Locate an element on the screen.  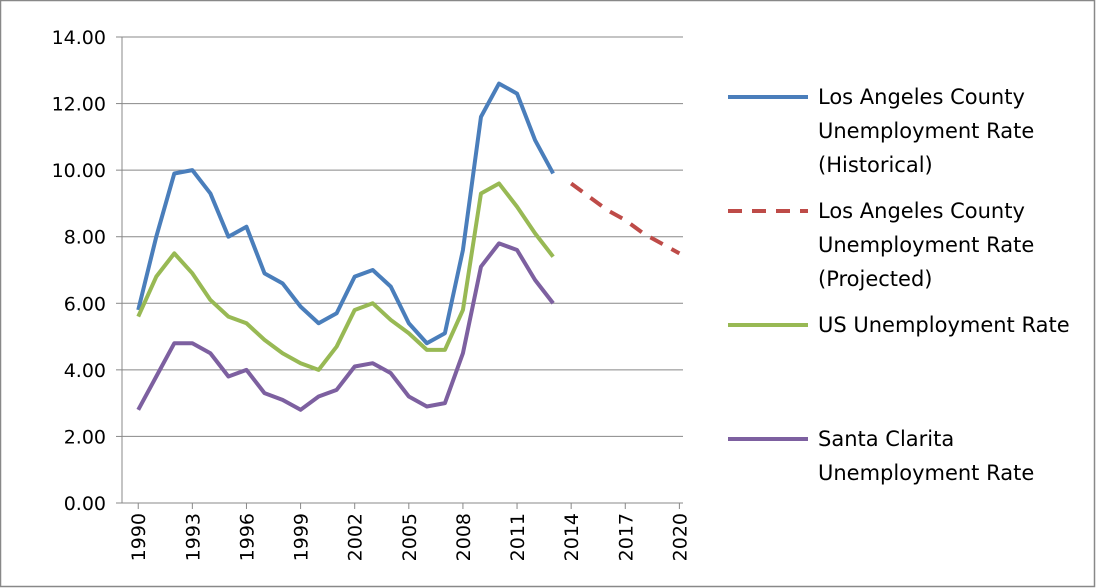
x-tick-label: 2008 is located at coordinates (464, 537).